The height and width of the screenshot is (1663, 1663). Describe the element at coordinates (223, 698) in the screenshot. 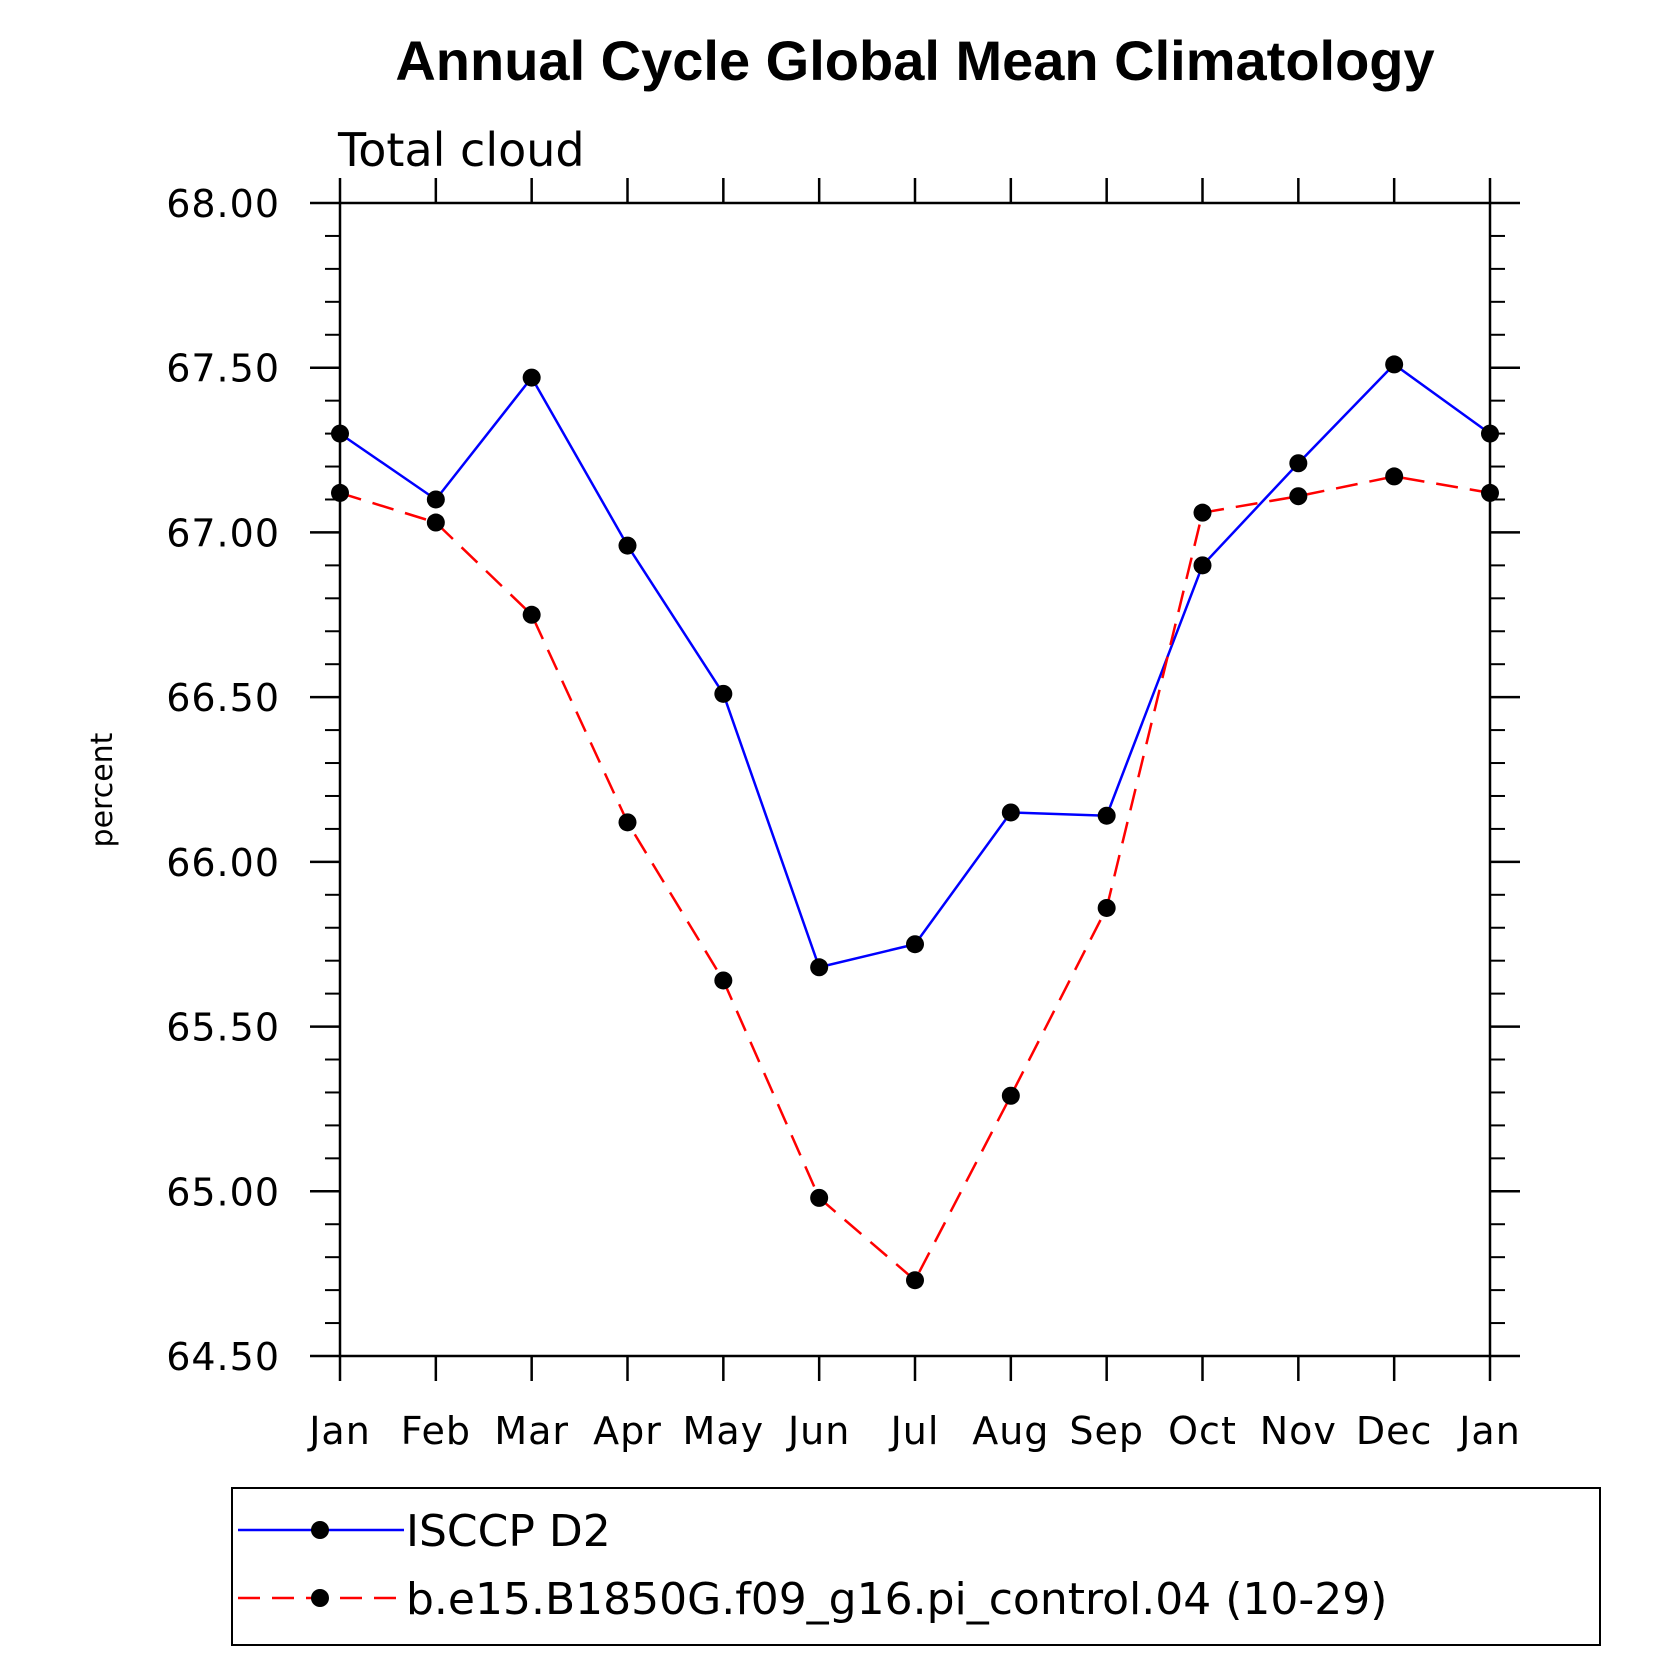

I see `y-tick-label: 66.50` at that location.